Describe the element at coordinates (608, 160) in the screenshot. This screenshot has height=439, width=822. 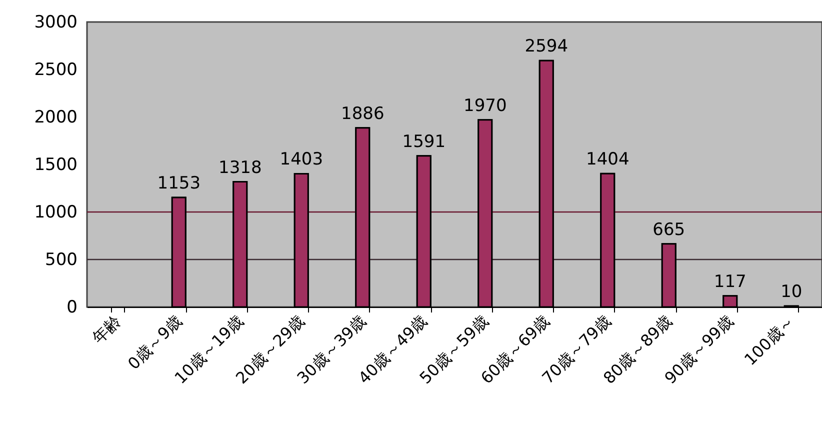
I see `data-label: 1404` at that location.